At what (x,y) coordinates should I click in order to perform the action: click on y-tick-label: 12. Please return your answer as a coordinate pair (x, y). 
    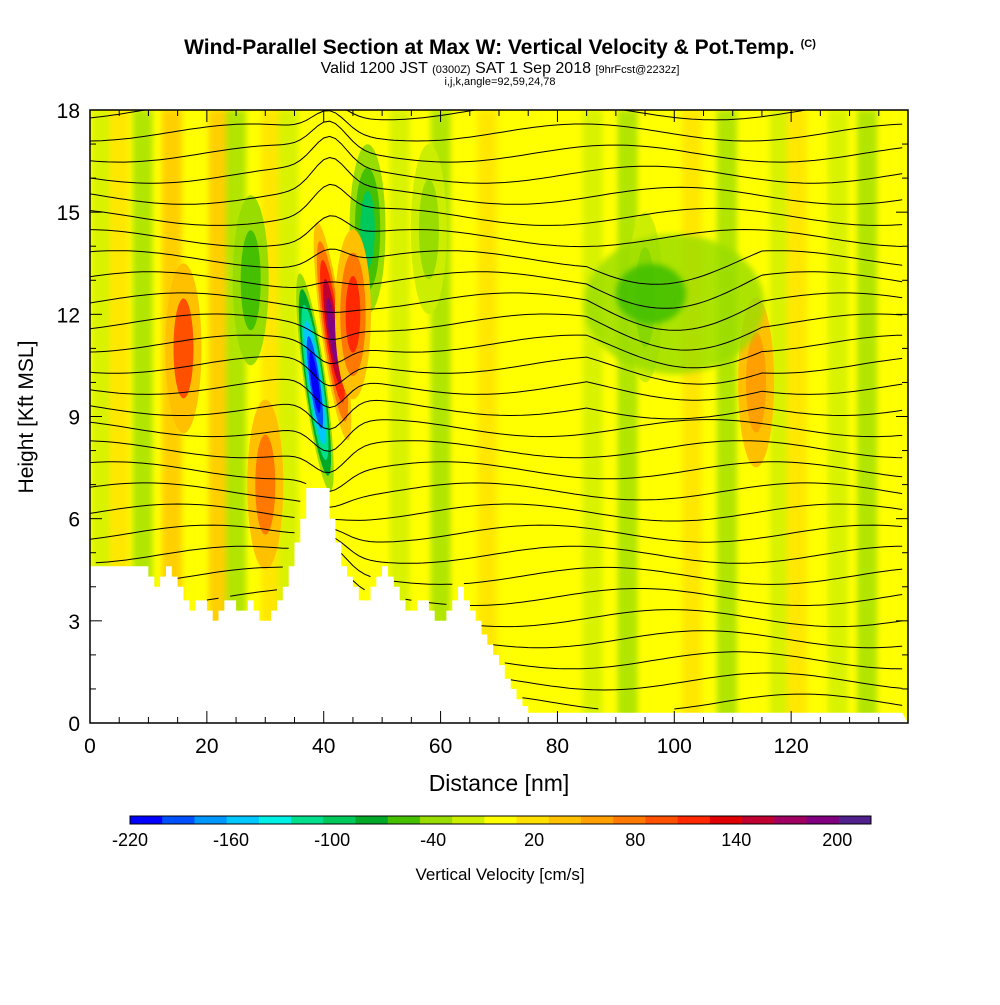
    Looking at the image, I should click on (68, 315).